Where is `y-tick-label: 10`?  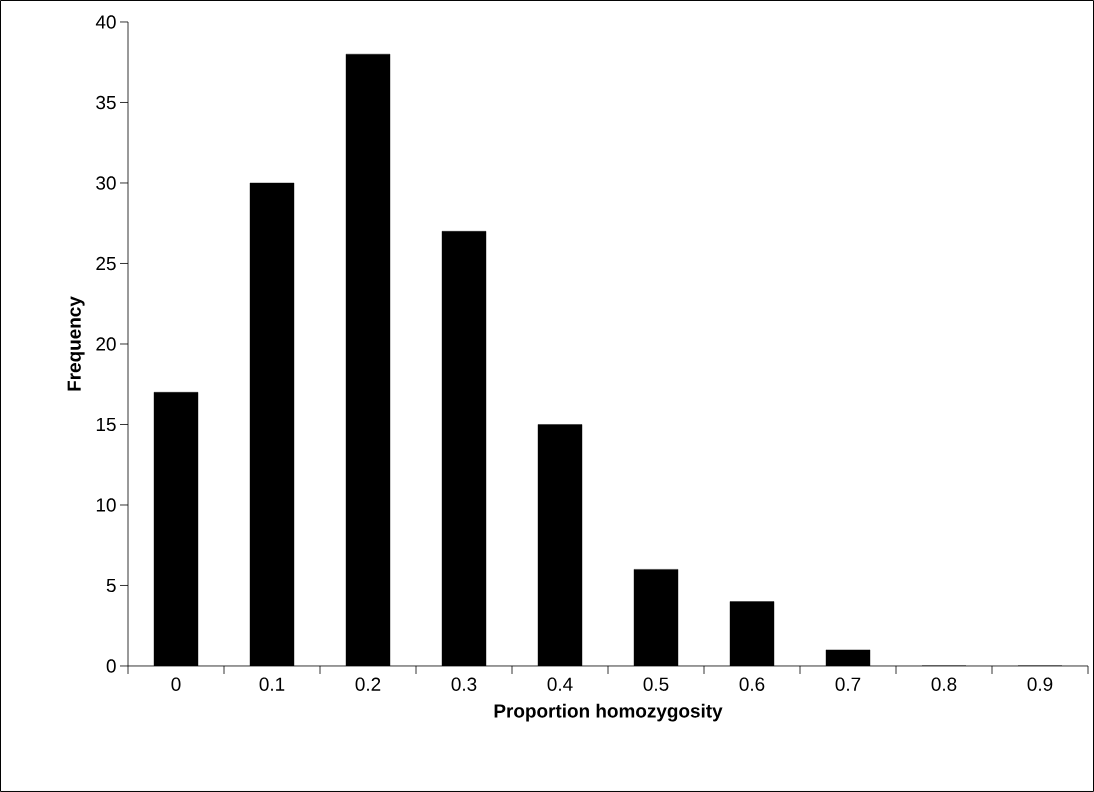
y-tick-label: 10 is located at coordinates (106, 505).